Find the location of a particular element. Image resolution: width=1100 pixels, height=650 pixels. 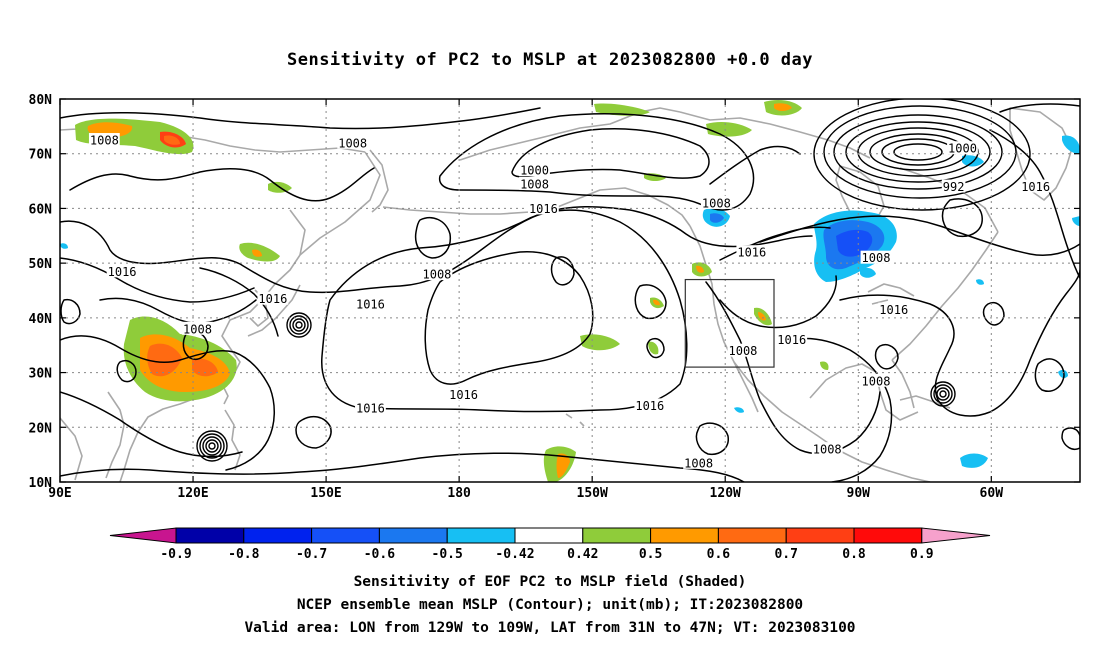

coastline-us-east is located at coordinates (945, 296).